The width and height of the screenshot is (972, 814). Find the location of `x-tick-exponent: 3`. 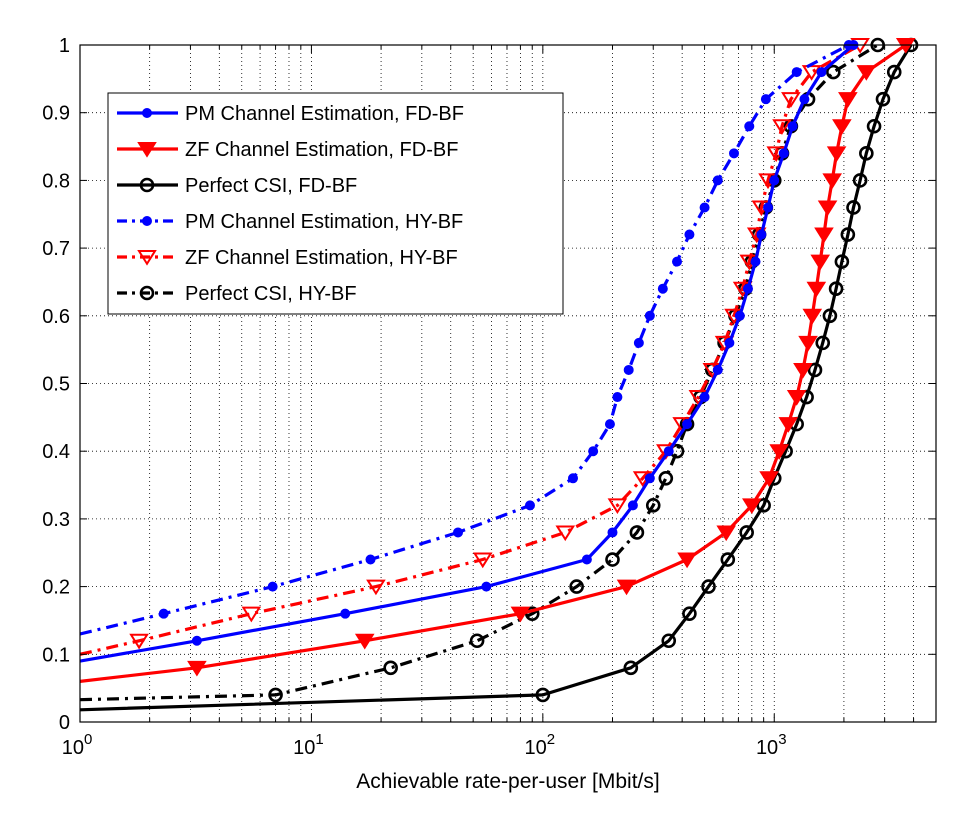

x-tick-exponent: 3 is located at coordinates (782, 739).